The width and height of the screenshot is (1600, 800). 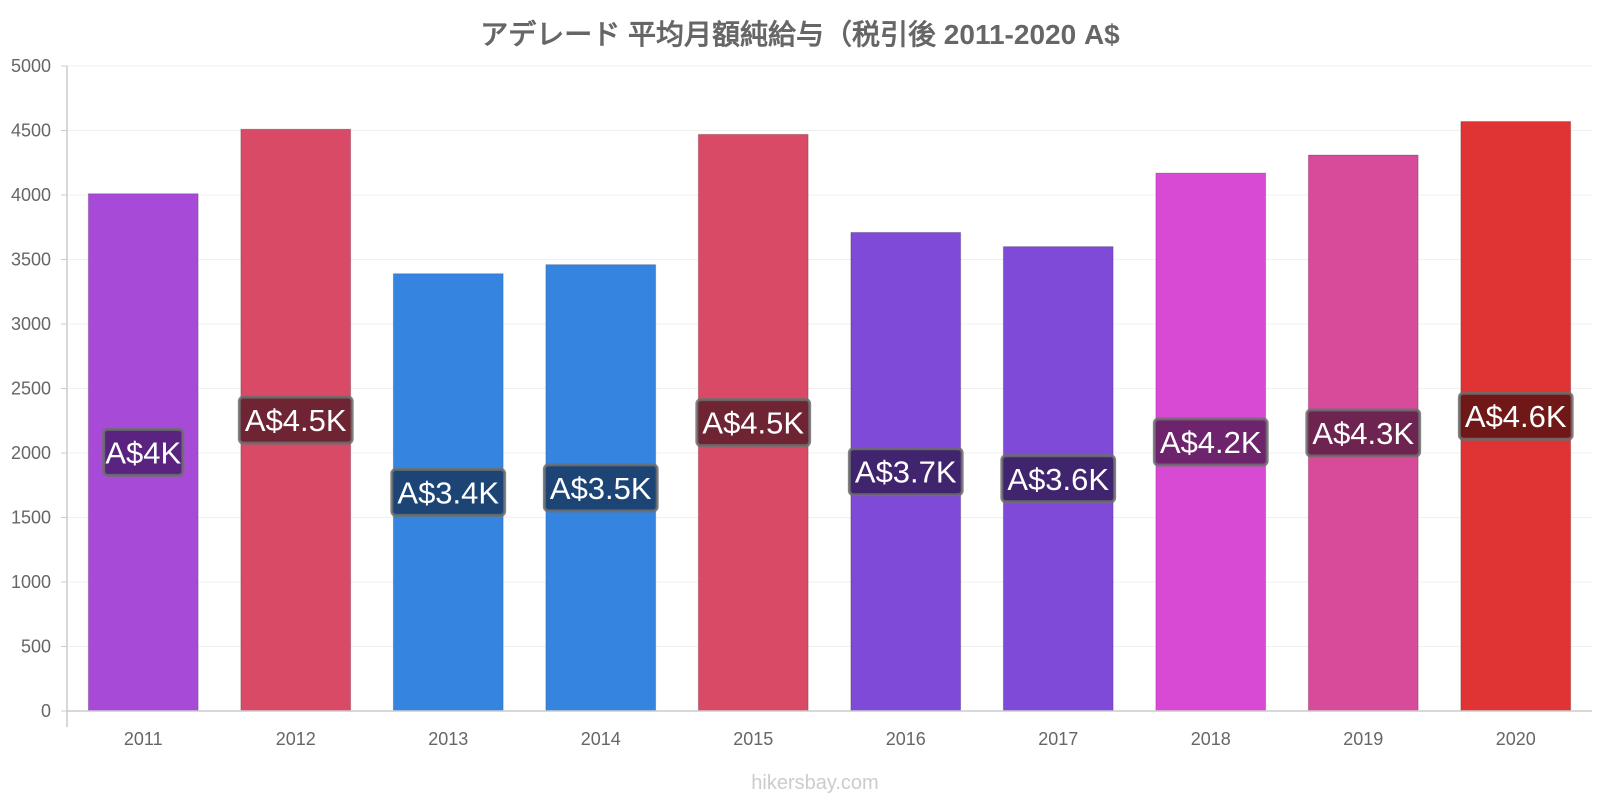 I want to click on y-tick-label: 2000, so click(x=31, y=453).